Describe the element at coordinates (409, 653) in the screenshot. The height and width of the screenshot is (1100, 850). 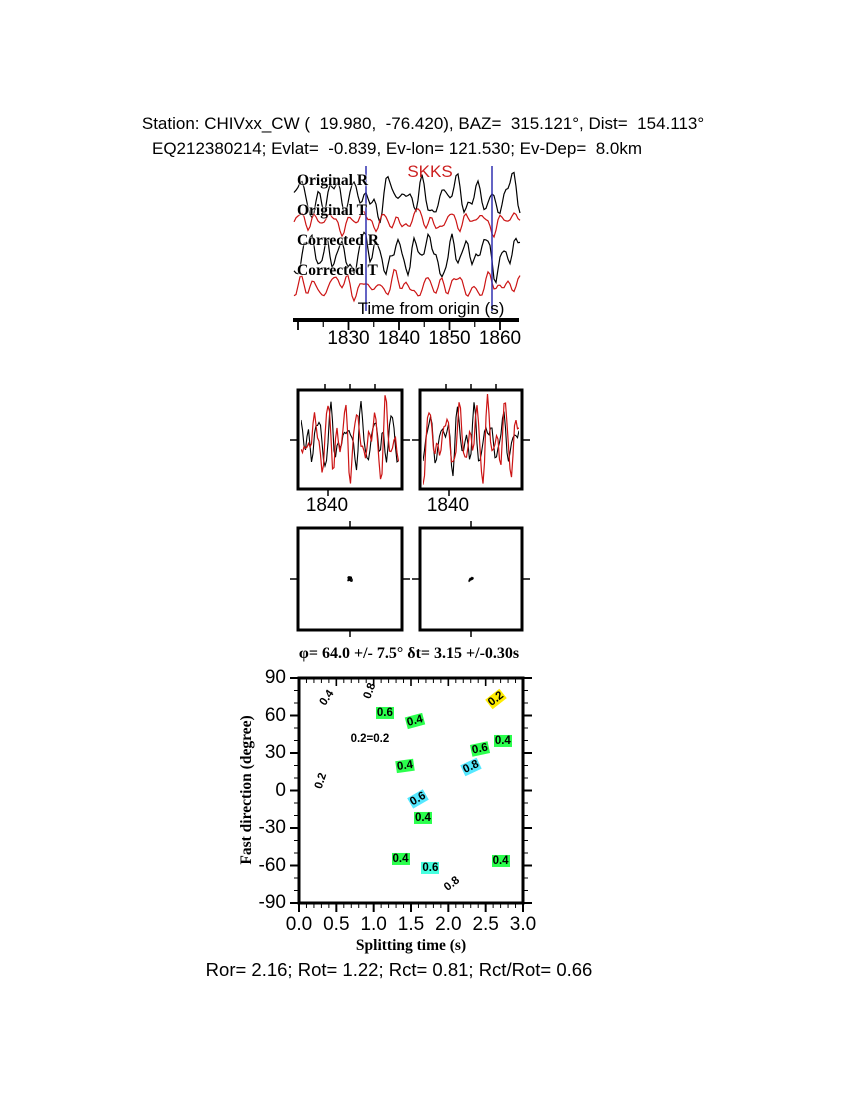
I see `contour-title: φ= 64.0 +/- 7.5° δt= 3.15 +/-0.30s` at that location.